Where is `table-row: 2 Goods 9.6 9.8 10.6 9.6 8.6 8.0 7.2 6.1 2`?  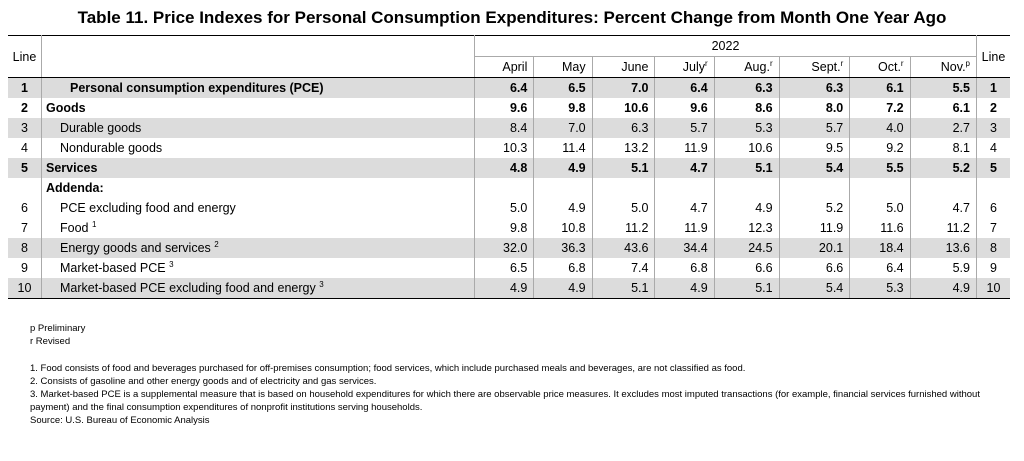 table-row: 2 Goods 9.6 9.8 10.6 9.6 8.6 8.0 7.2 6.1 2 is located at coordinates (509, 108).